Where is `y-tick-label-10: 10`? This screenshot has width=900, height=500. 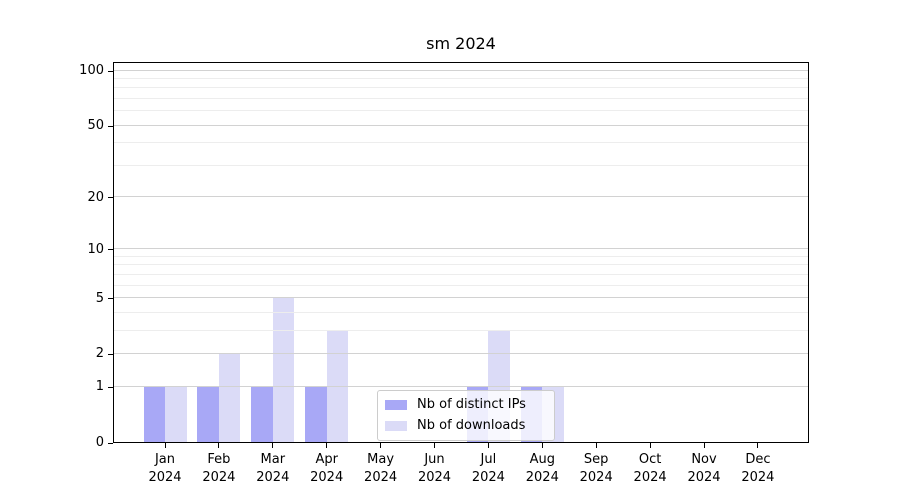
y-tick-label-10: 10 is located at coordinates (95, 249).